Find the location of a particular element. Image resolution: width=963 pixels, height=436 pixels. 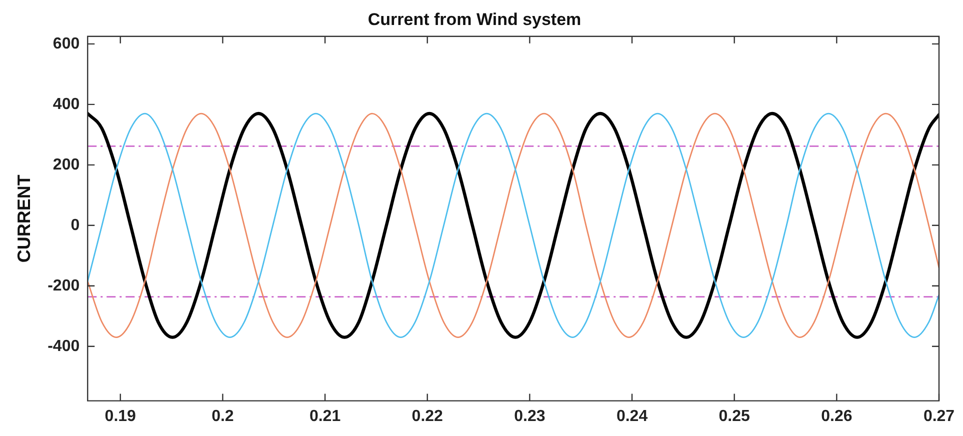

y-tick-label: -400 is located at coordinates (64, 346).